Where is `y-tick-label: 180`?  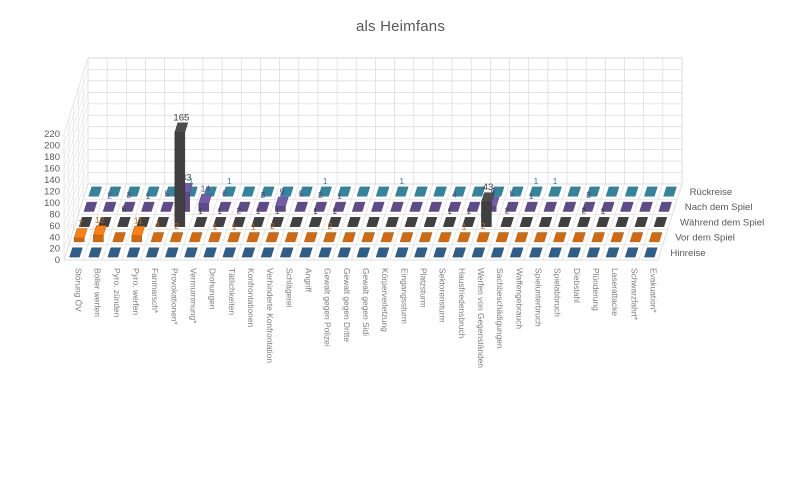 y-tick-label: 180 is located at coordinates (52, 157).